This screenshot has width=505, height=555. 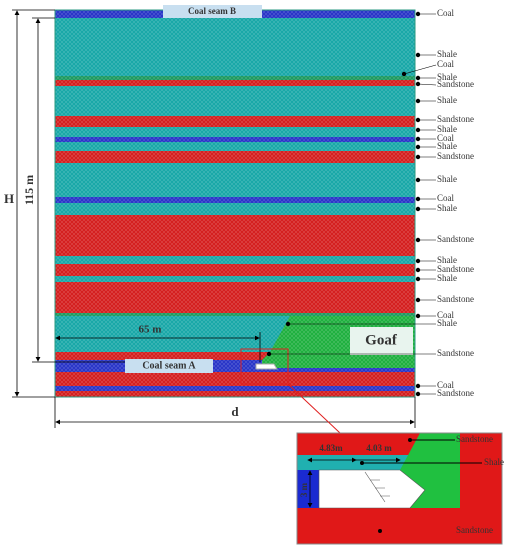 I want to click on goaf-label: Goaf, so click(x=381, y=340).